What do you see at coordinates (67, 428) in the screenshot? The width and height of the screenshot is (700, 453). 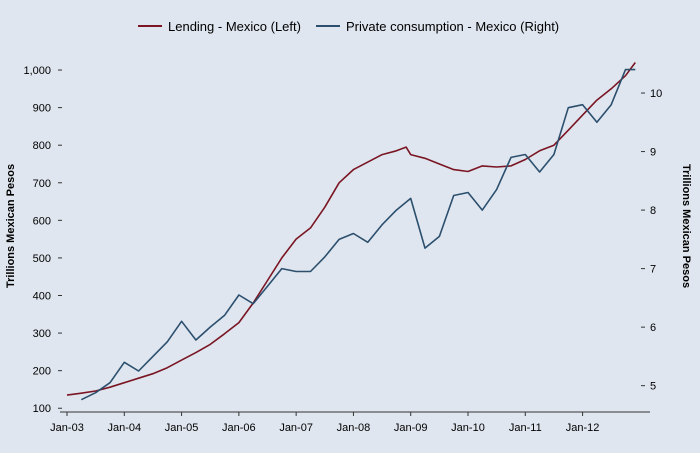 I see `x-tick-label: Jan-03` at bounding box center [67, 428].